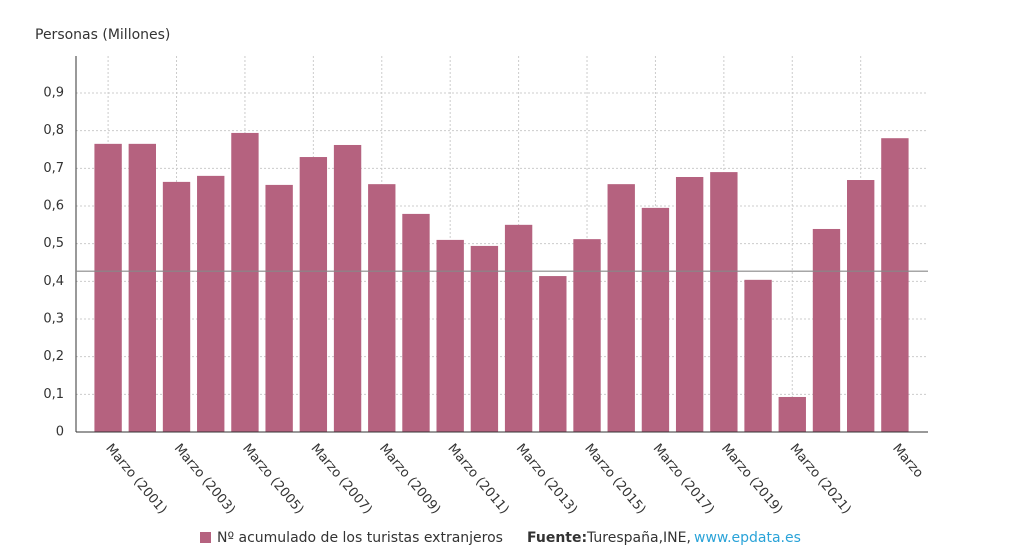 Image resolution: width=1024 pixels, height=559 pixels. I want to click on x-tick-label: Marzo, so click(907, 461).